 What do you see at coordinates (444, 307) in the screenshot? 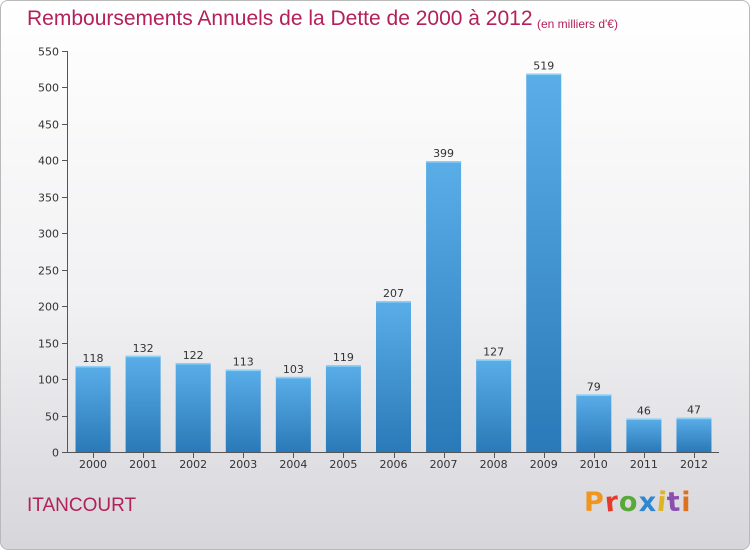
I see `bar-2007` at bounding box center [444, 307].